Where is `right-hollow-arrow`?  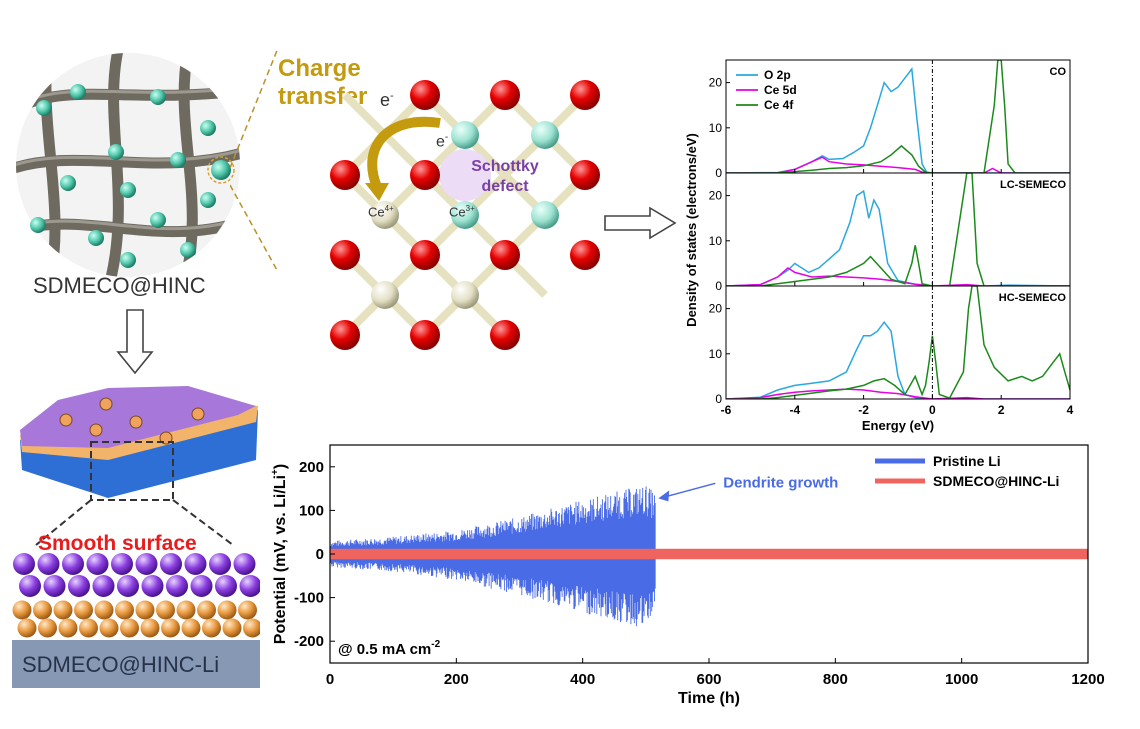
right-hollow-arrow is located at coordinates (640, 223).